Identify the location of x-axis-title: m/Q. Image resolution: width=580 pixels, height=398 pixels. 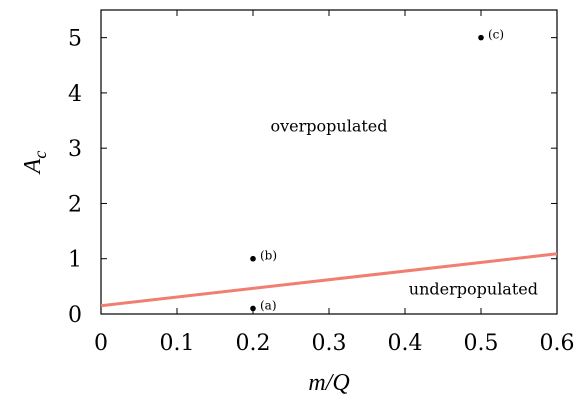
(328, 383).